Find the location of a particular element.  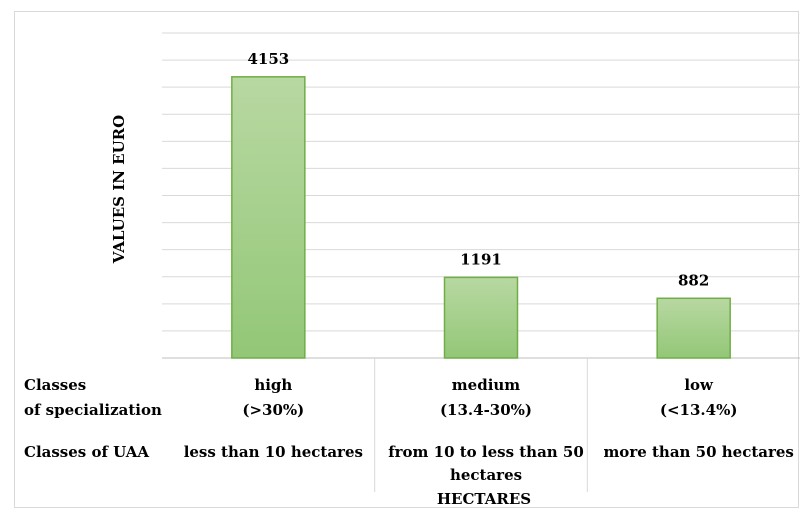

uaa-class: hectares is located at coordinates (486, 475).